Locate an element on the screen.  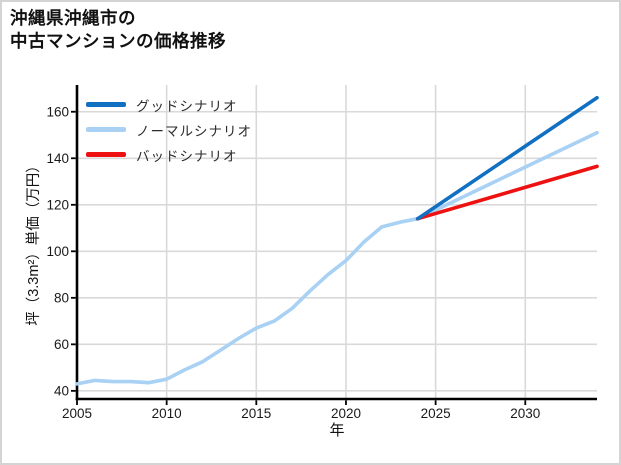
x-tick-label: 2010 is located at coordinates (167, 413).